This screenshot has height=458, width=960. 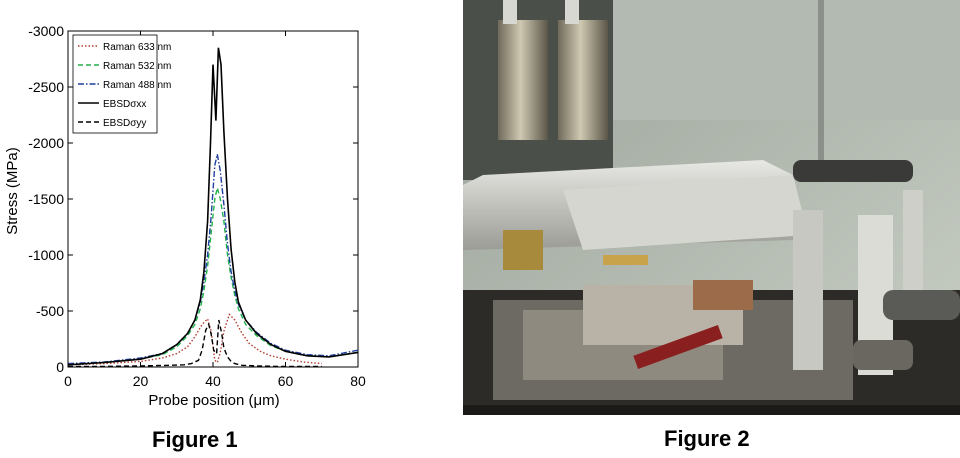 What do you see at coordinates (12, 191) in the screenshot?
I see `y-axis-label: Stress (MPa)` at bounding box center [12, 191].